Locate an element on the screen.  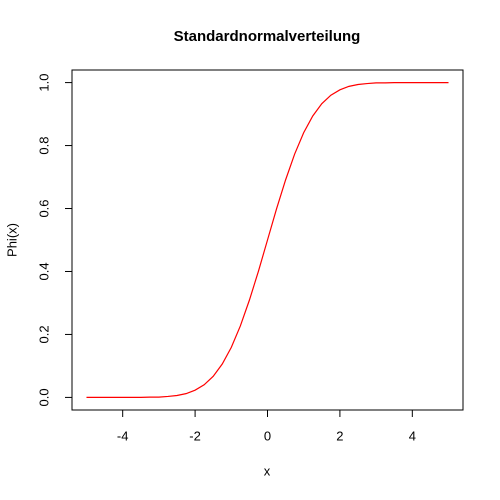
x-tick-label: -2 is located at coordinates (195, 435).